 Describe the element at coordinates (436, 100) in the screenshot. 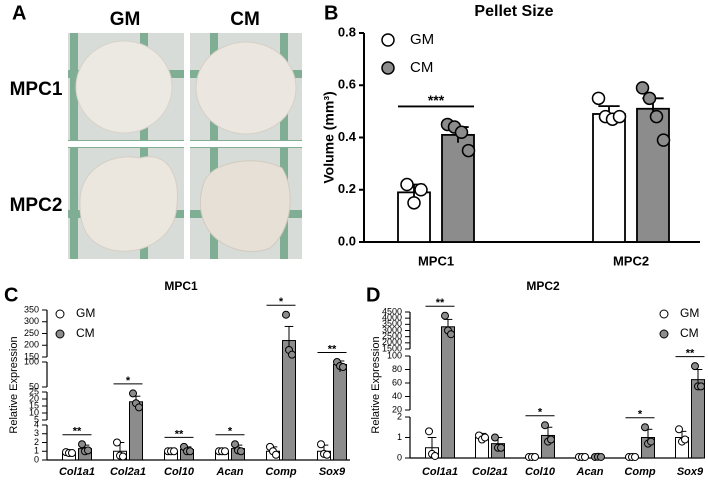

I see `significance-label: ***` at that location.